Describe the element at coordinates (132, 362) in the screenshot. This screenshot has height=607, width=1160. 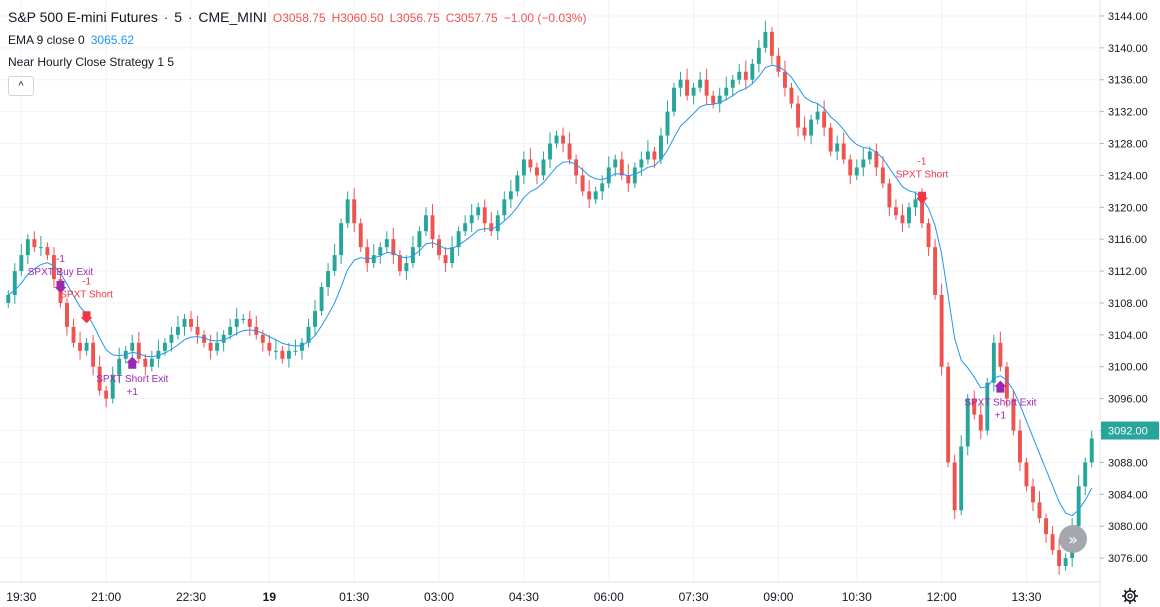
I see `arrow-up-icon` at that location.